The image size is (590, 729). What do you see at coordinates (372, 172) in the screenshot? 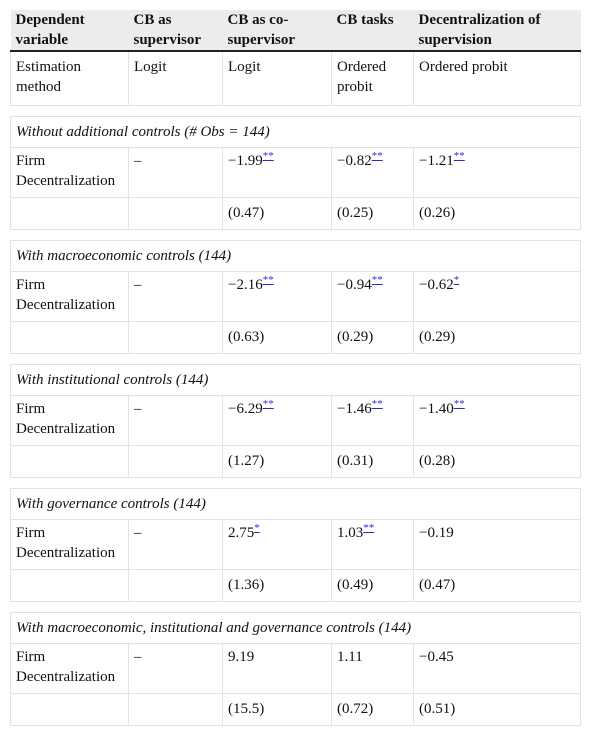
I see `cell: −0.82**` at bounding box center [372, 172].